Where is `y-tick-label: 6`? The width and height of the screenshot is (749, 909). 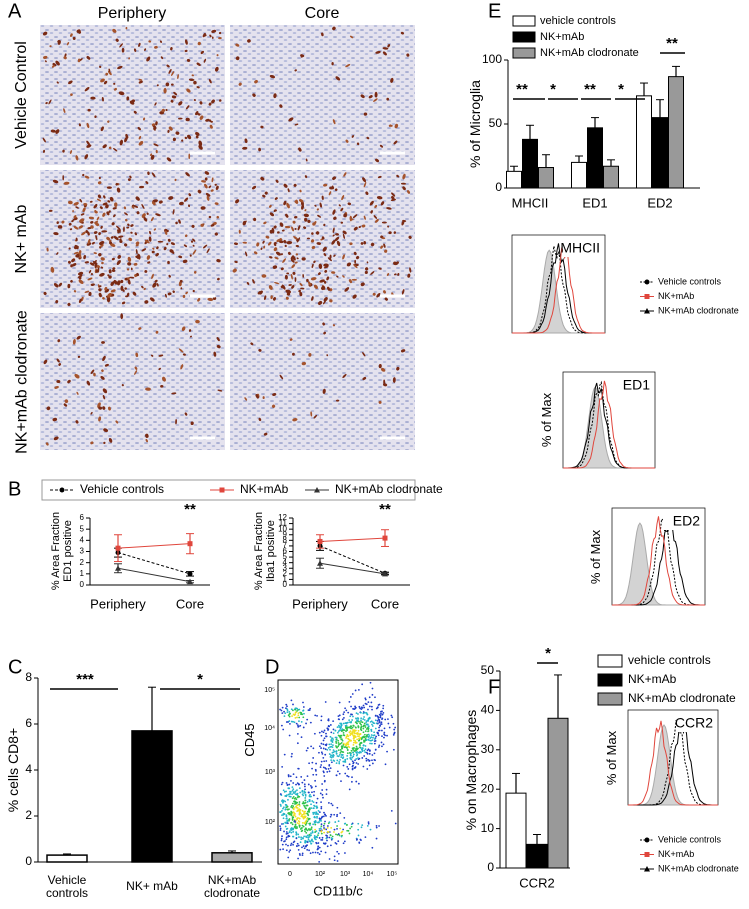
y-tick-label: 6 is located at coordinates (285, 551).